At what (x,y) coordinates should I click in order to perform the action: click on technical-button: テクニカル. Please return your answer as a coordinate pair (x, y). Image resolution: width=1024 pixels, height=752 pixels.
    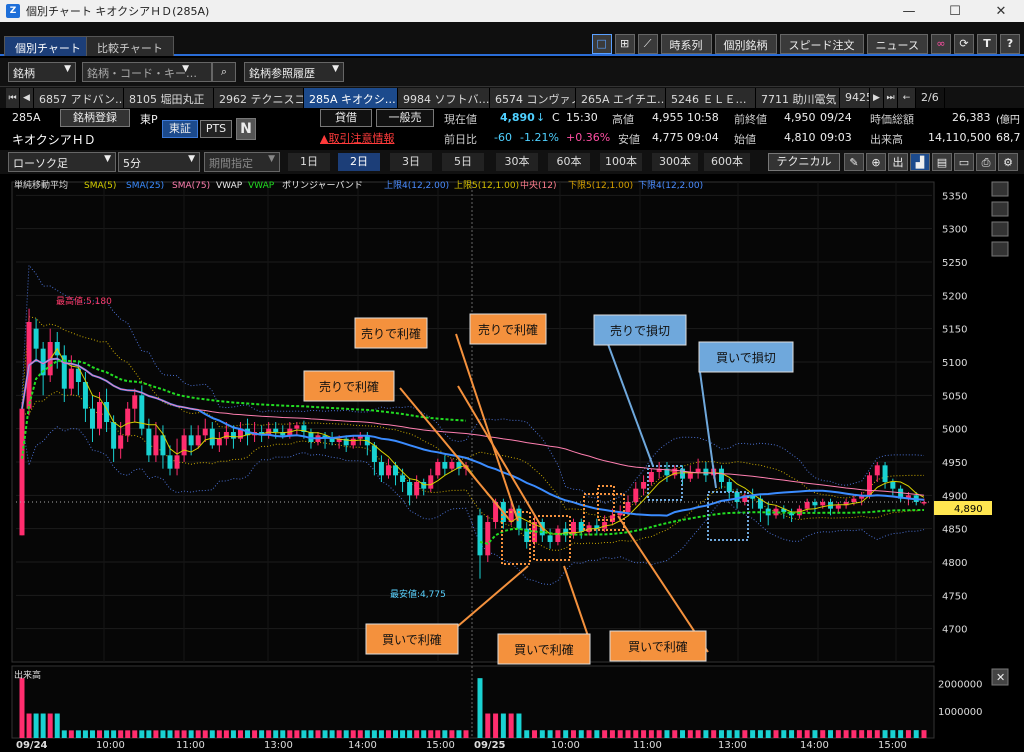
    Looking at the image, I should click on (804, 162).